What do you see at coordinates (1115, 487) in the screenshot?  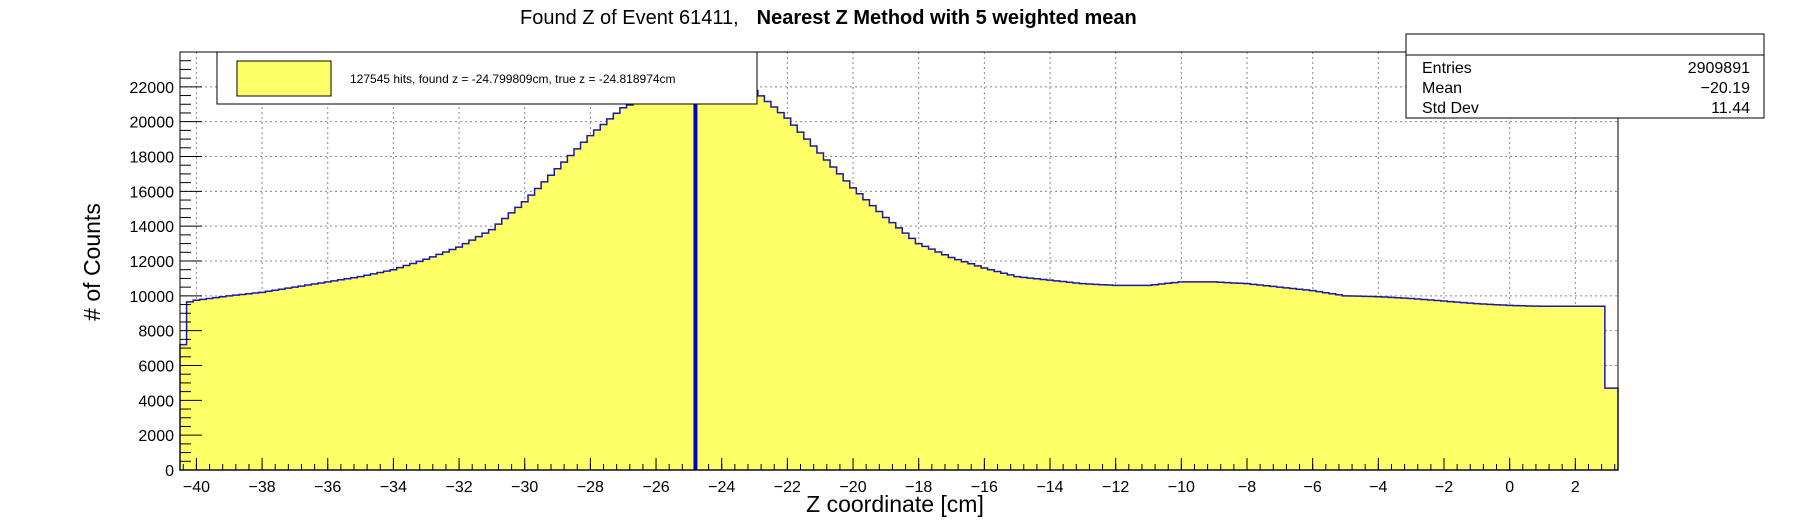 I see `x-tick-label: −12` at bounding box center [1115, 487].